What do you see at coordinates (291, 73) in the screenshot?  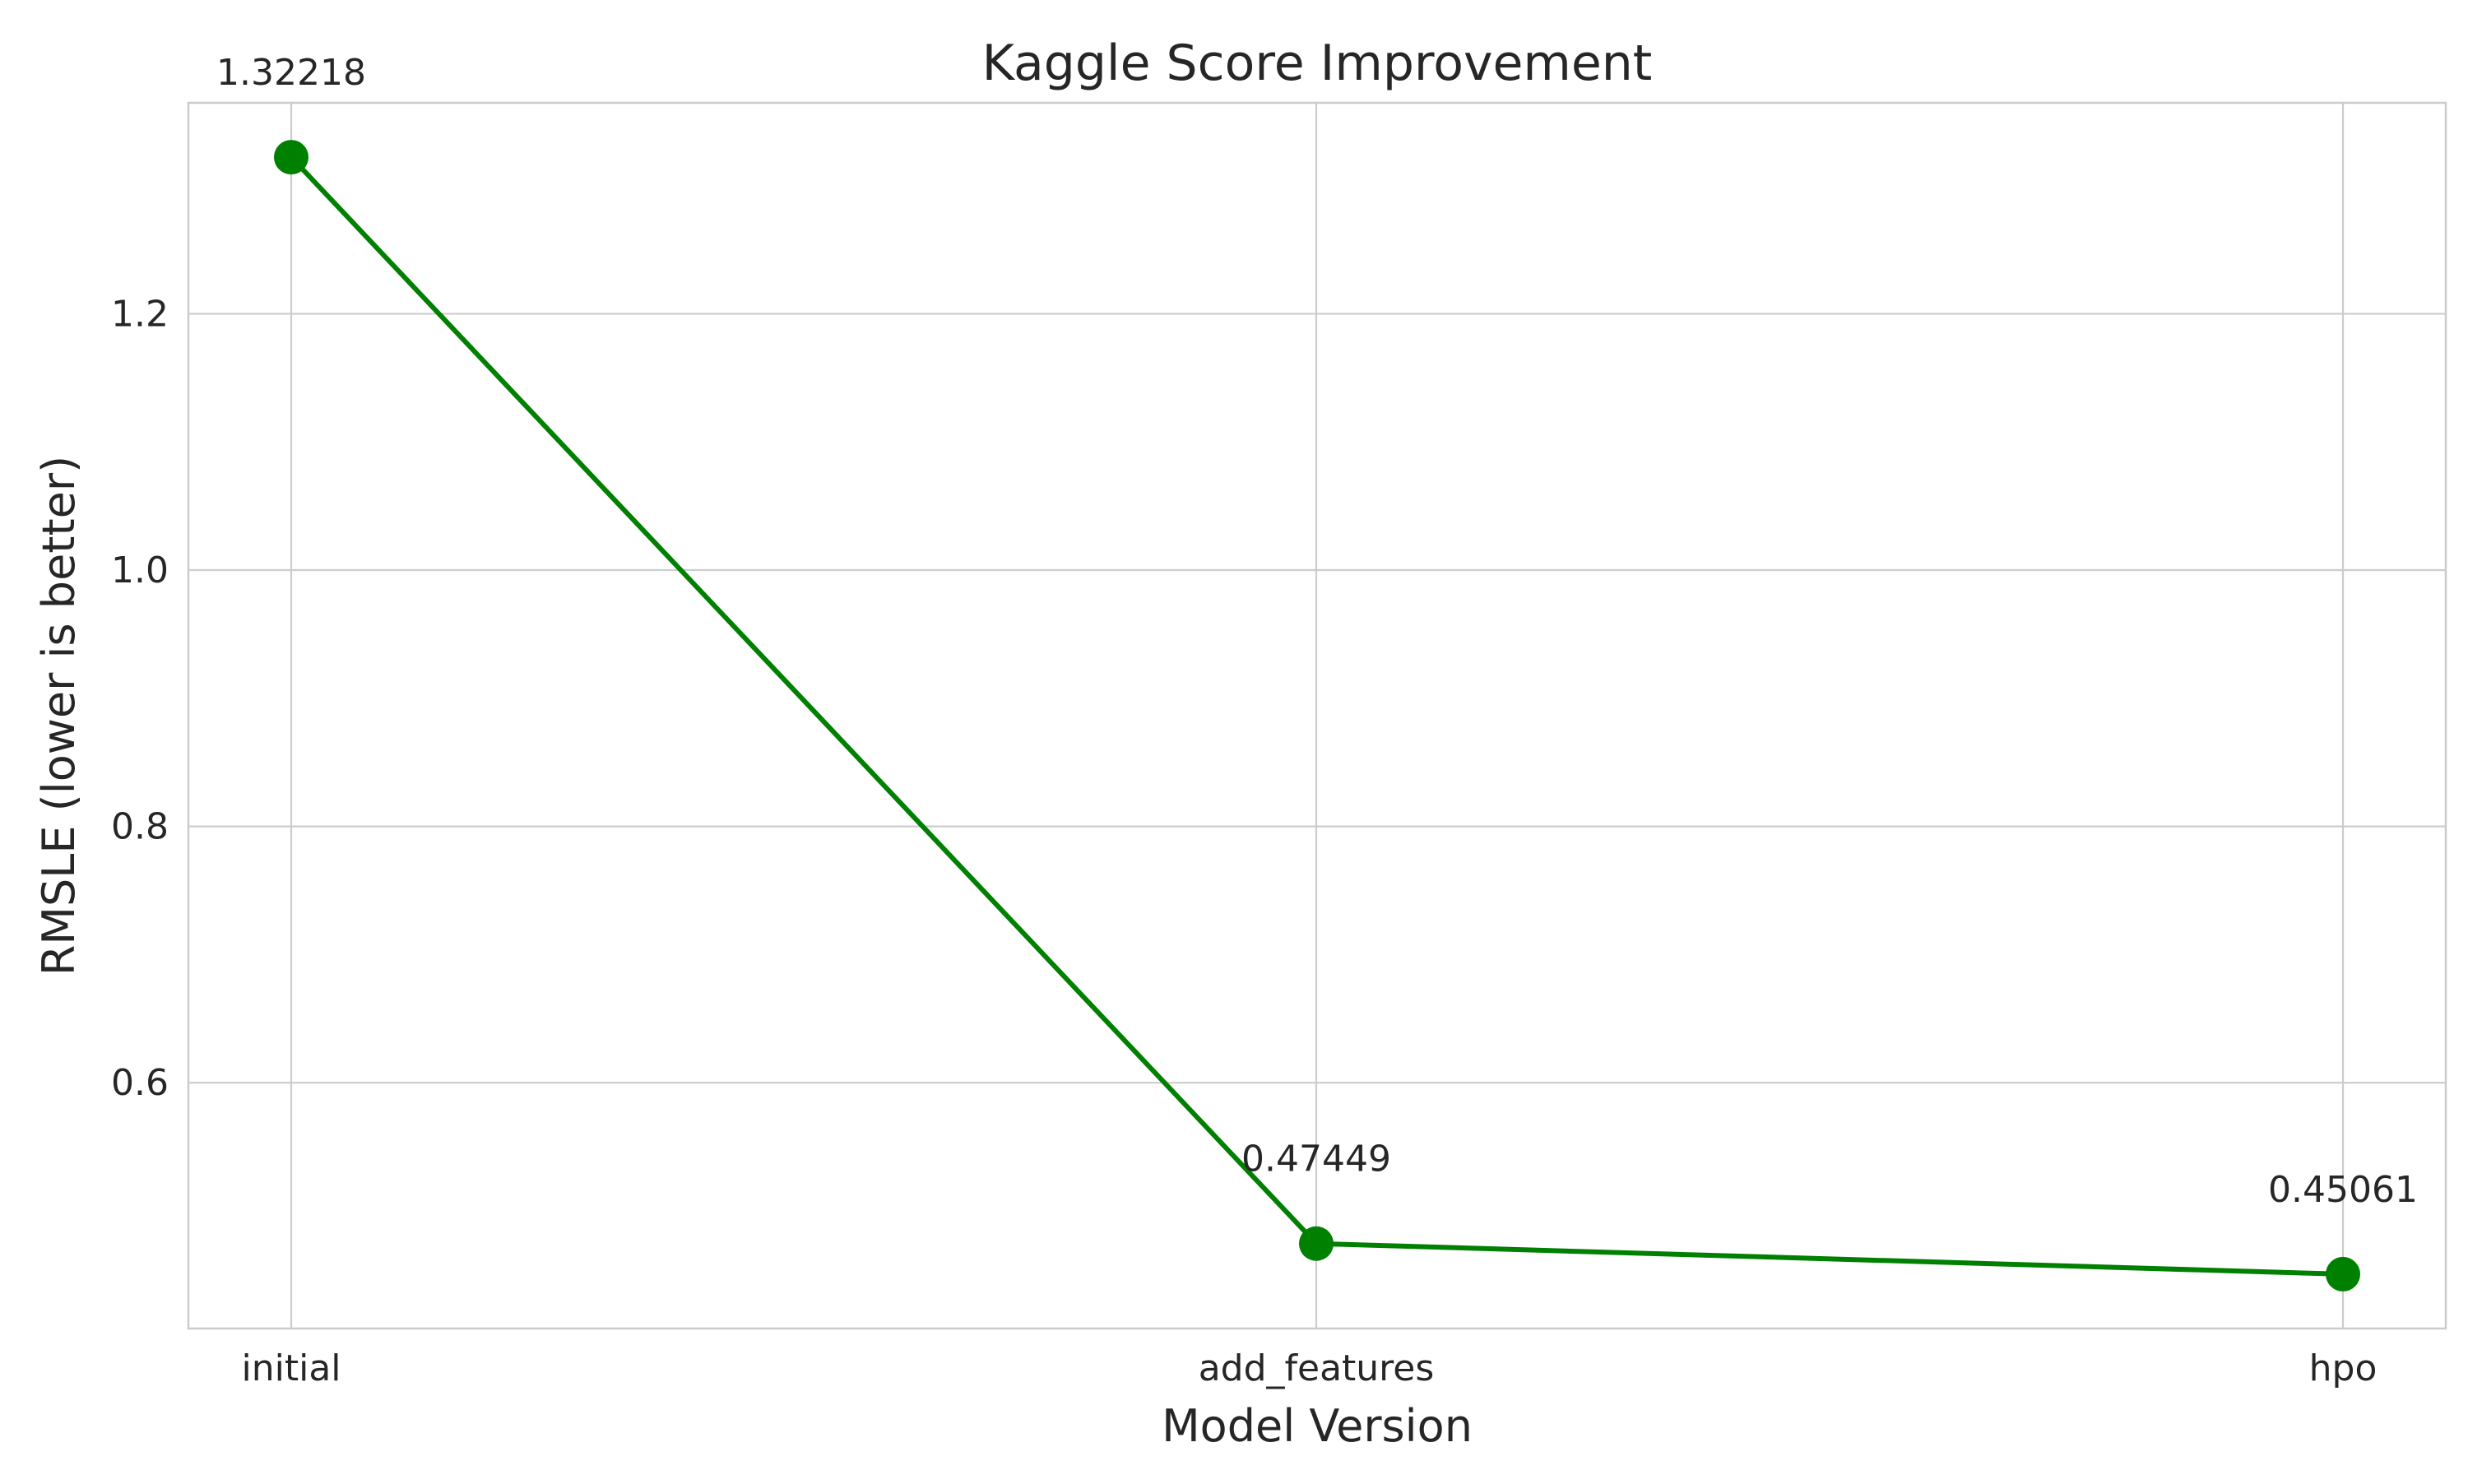 I see `data-label: 1.32218` at bounding box center [291, 73].